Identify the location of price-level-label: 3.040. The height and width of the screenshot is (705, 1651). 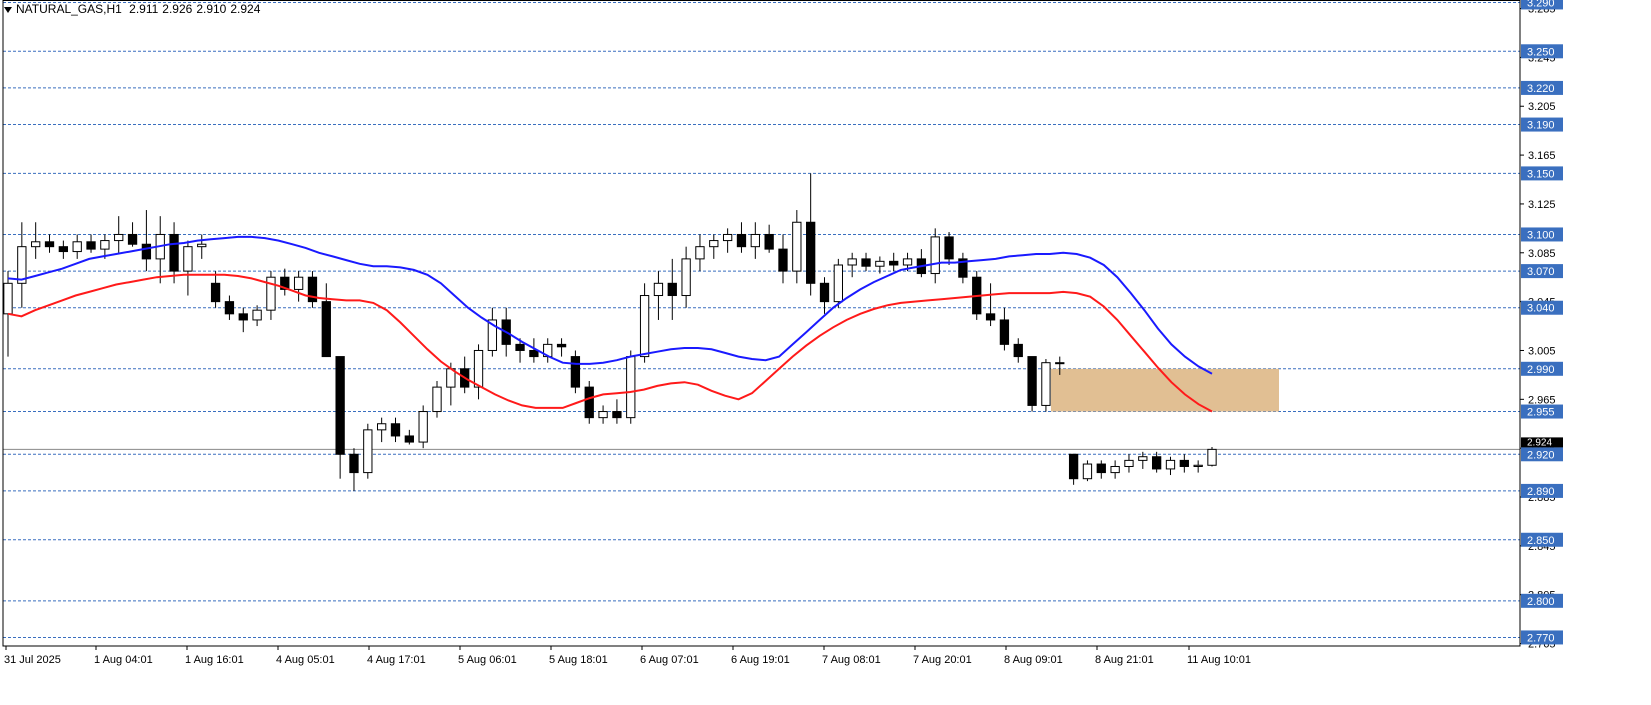
(1541, 309).